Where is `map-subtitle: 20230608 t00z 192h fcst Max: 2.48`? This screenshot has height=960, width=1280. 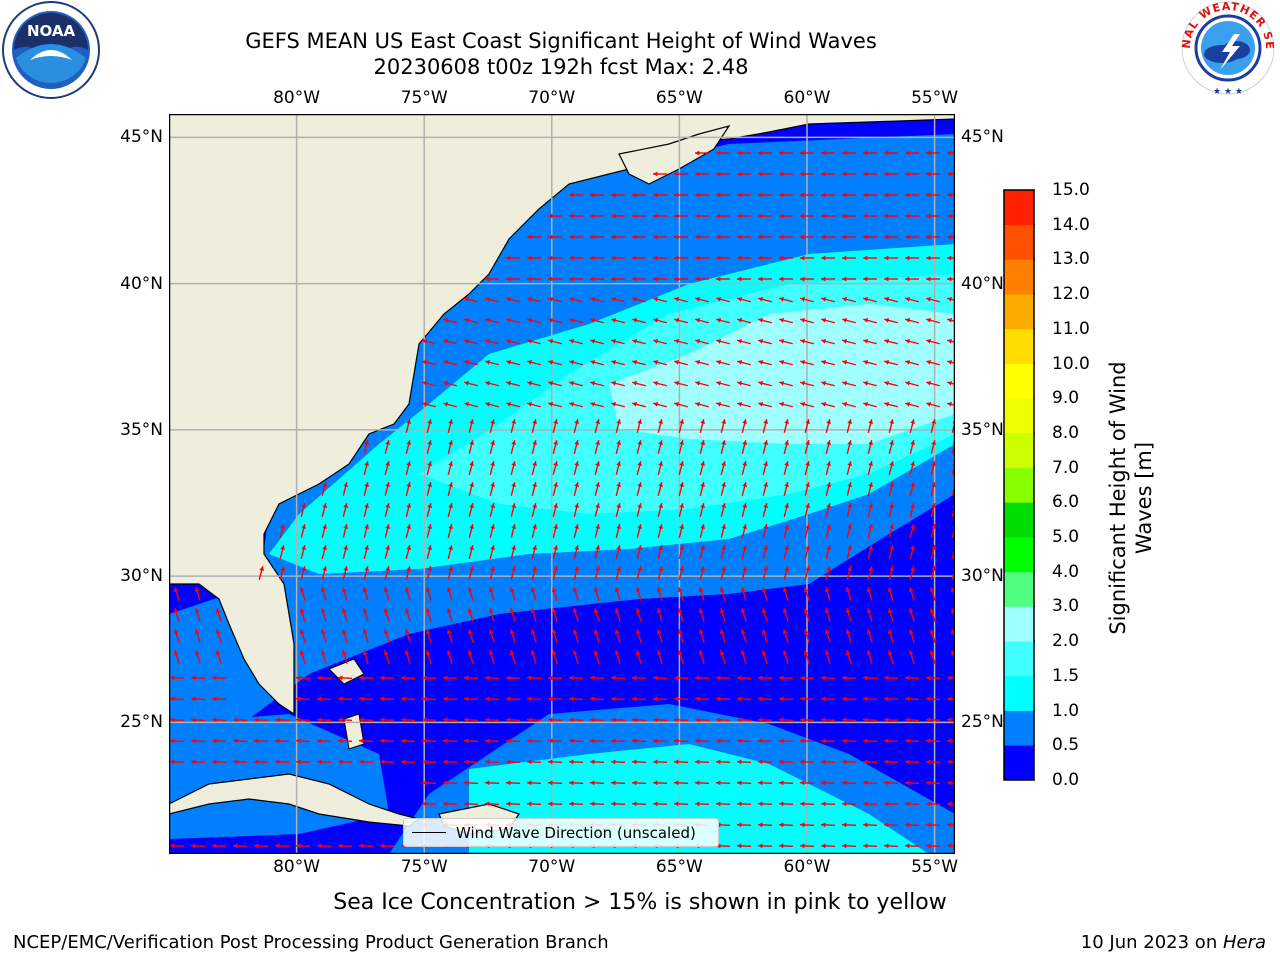 map-subtitle: 20230608 t00z 192h fcst Max: 2.48 is located at coordinates (561, 67).